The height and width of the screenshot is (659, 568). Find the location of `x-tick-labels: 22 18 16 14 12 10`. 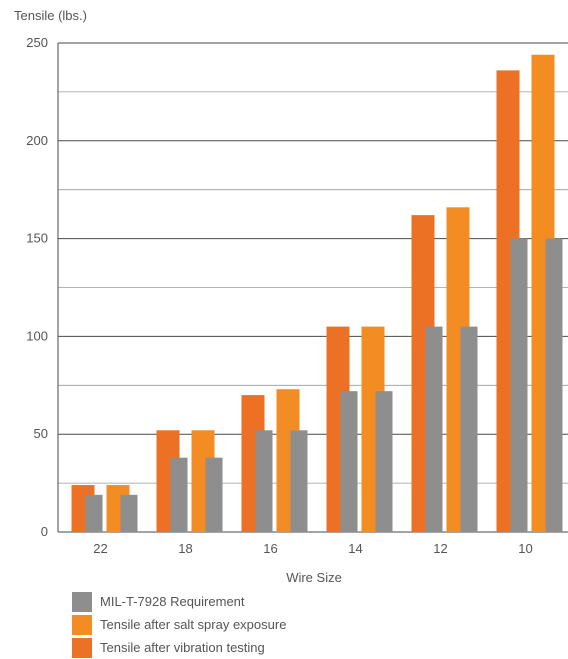

x-tick-labels: 22 18 16 14 12 10 is located at coordinates (312, 548).